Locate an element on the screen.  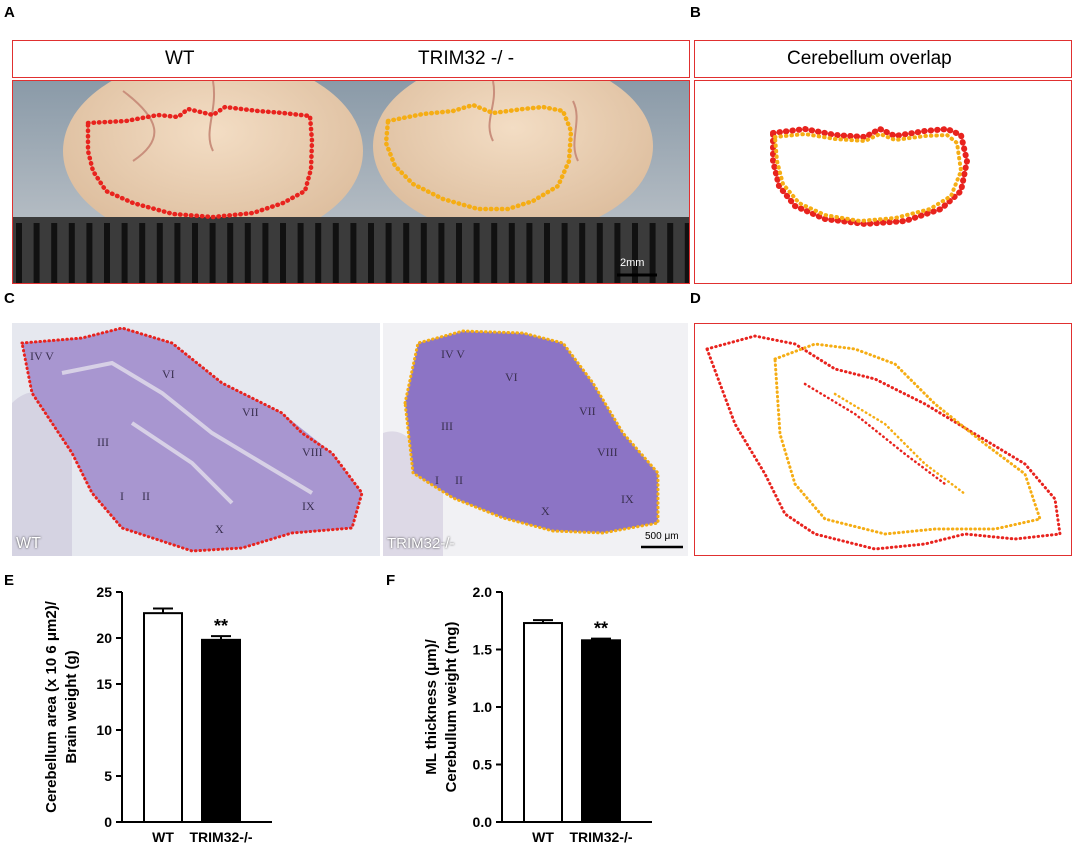
brain-photo-drawing is located at coordinates (351, 182).